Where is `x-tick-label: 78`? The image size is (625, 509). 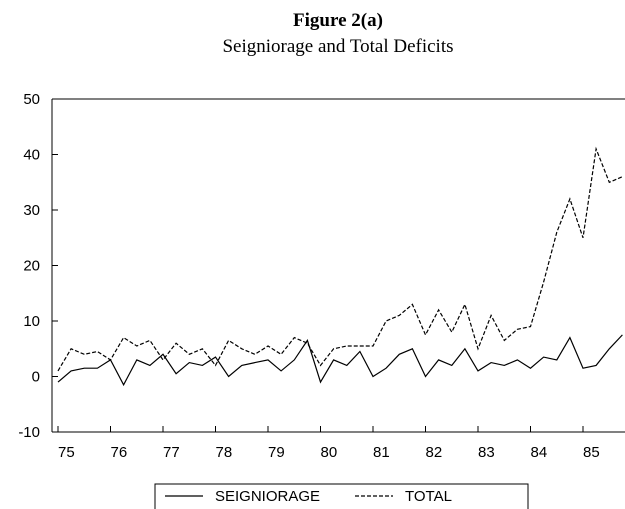
x-tick-label: 78 is located at coordinates (224, 452).